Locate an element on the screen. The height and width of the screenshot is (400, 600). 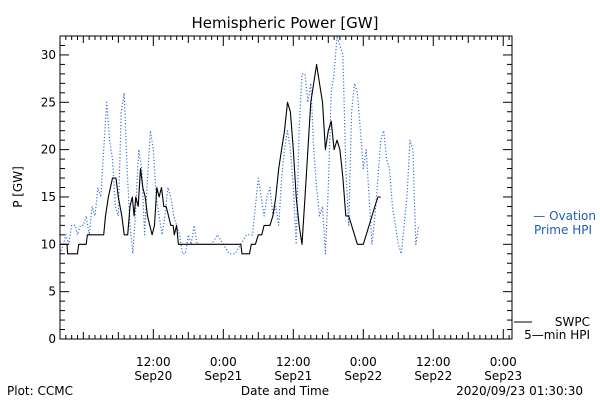
y-tick-label: 15 is located at coordinates (48, 197).